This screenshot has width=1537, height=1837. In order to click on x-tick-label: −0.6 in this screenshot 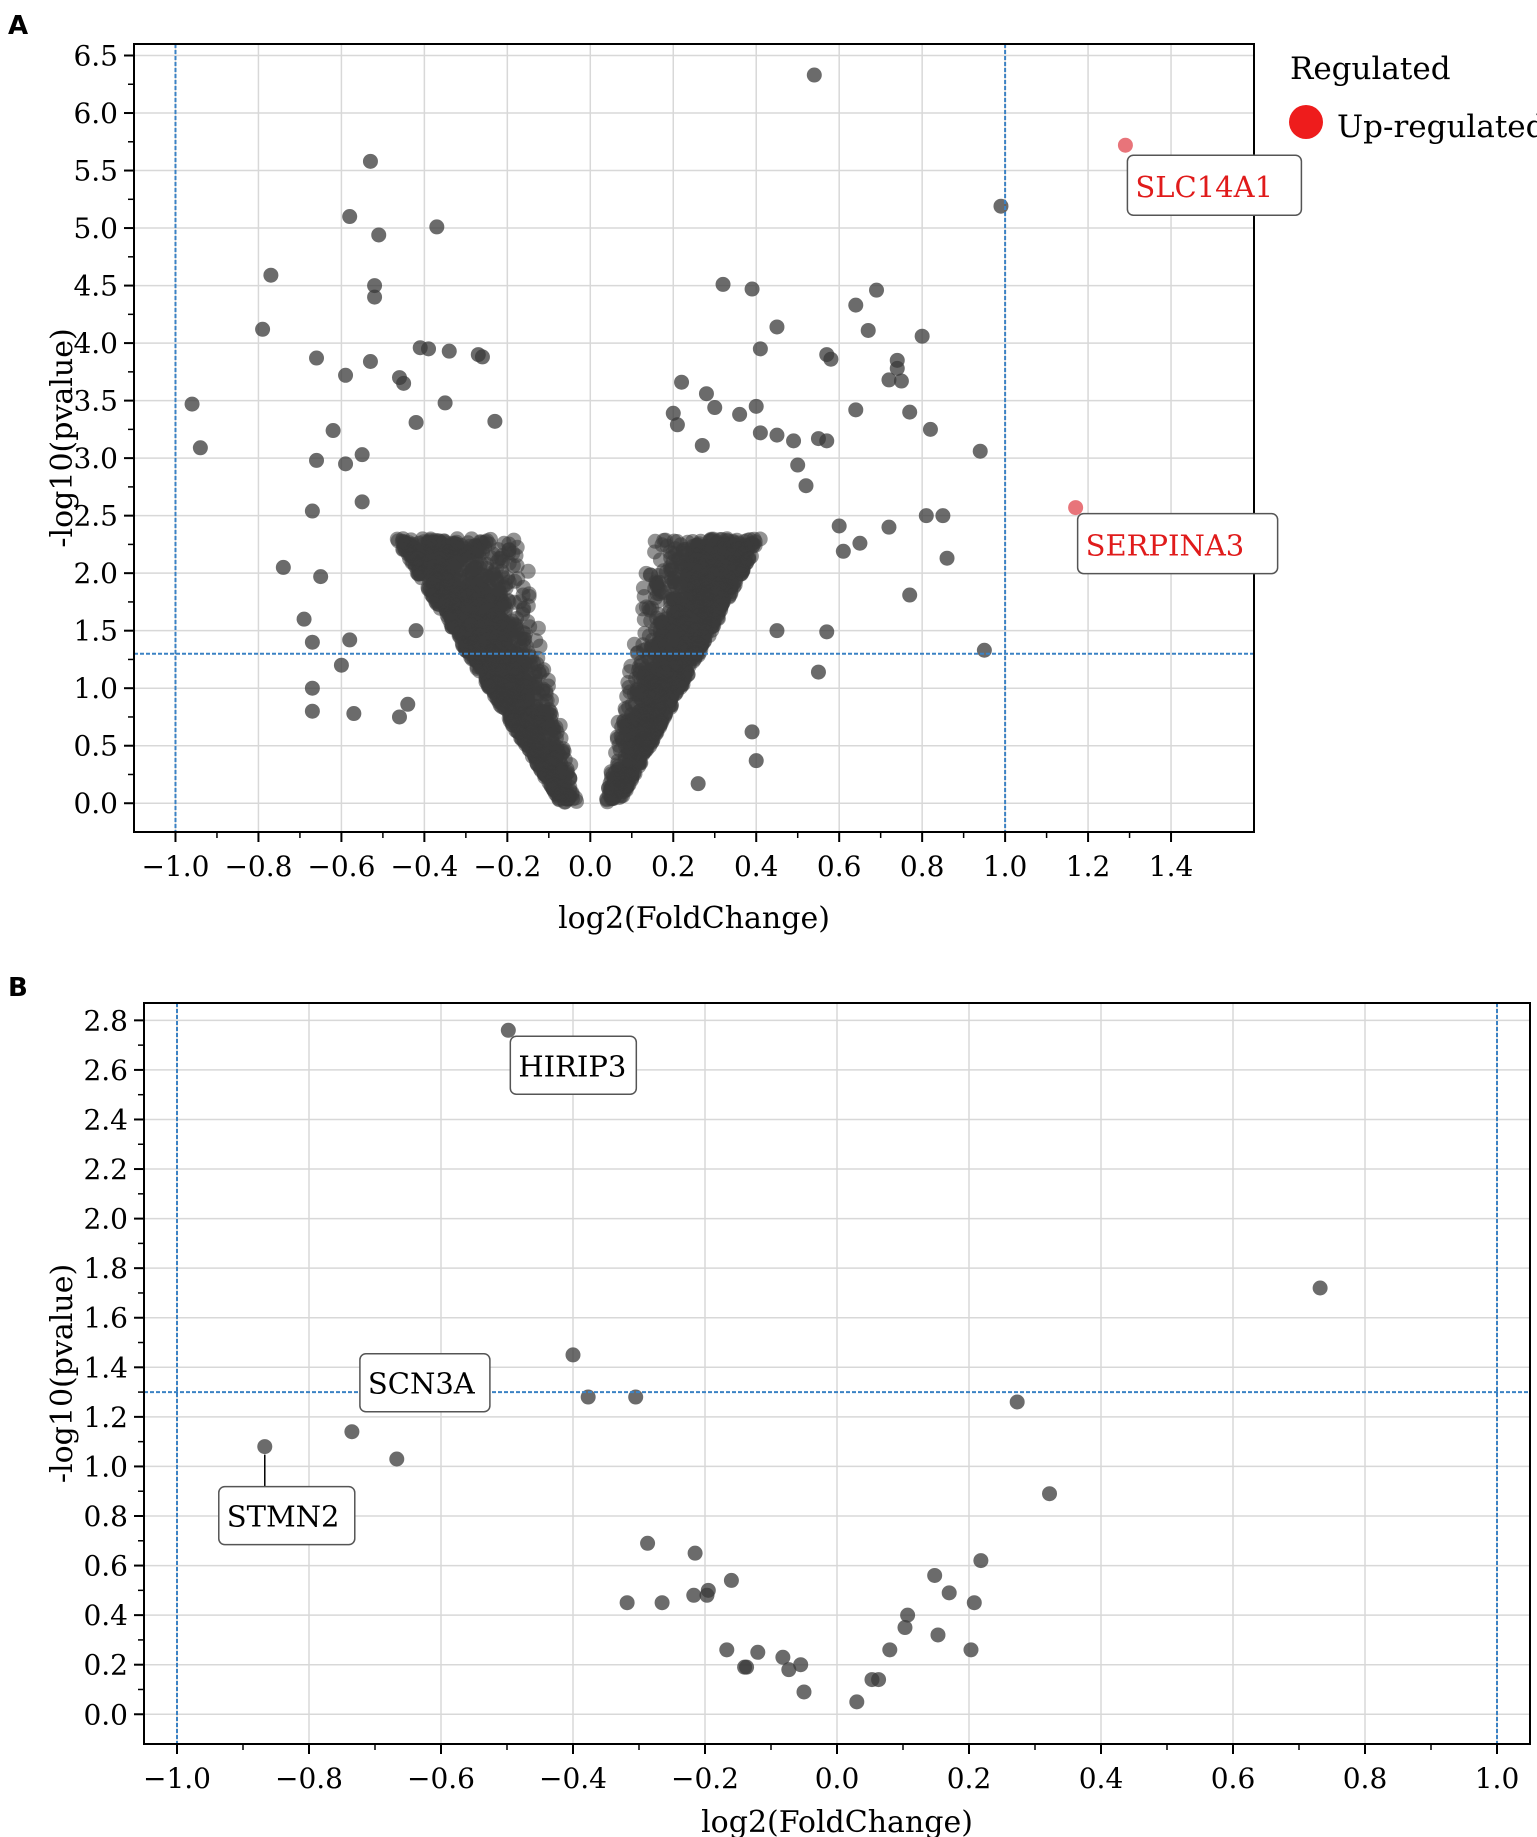, I will do `click(341, 866)`.